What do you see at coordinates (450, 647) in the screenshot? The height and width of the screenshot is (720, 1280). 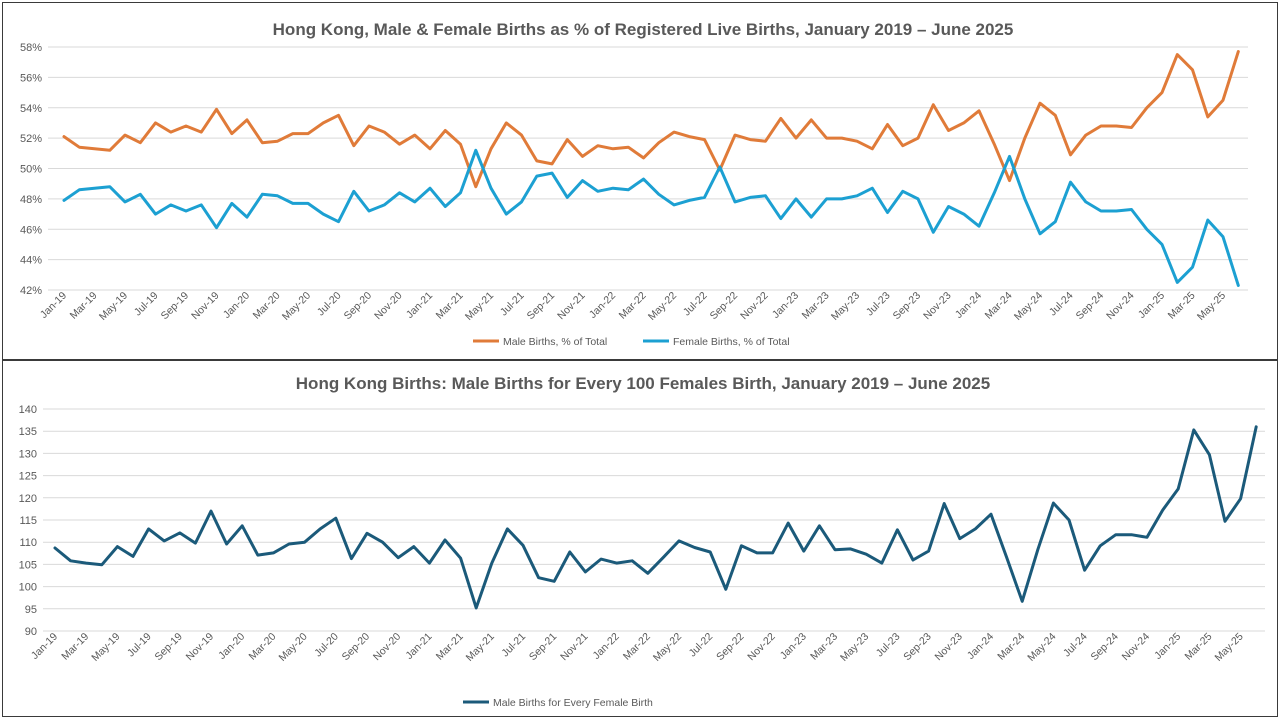 I see `x-tick-label: Mar-21` at bounding box center [450, 647].